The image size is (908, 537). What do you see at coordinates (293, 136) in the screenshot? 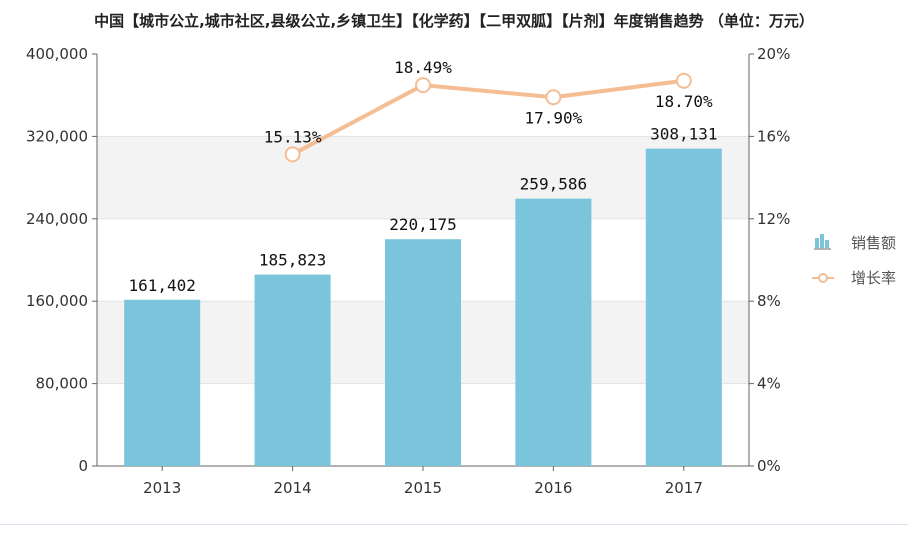
I see `line-data-label: 15.13%` at bounding box center [293, 136].